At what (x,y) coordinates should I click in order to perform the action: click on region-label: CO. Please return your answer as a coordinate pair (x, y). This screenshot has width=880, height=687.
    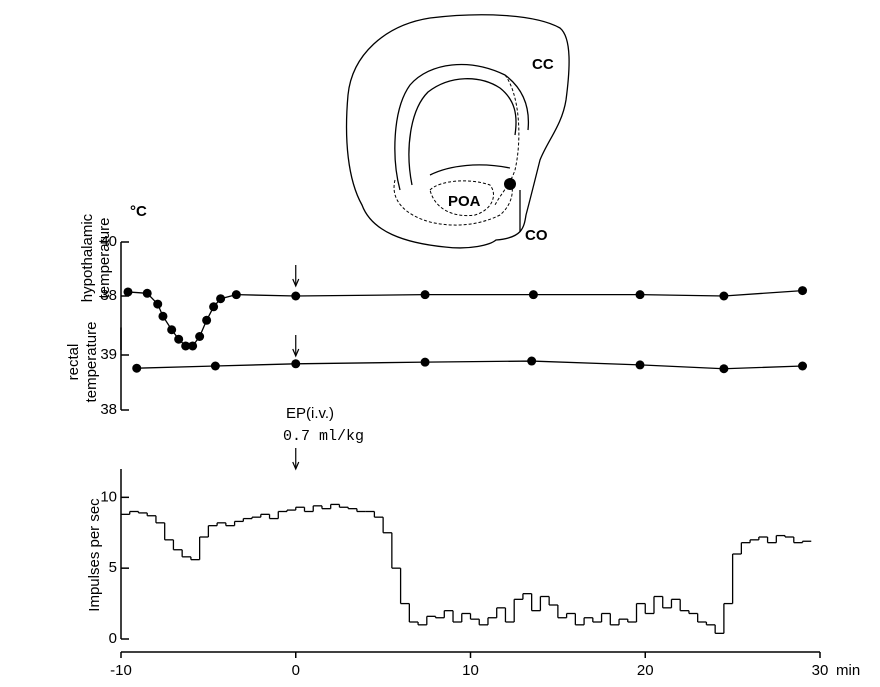
    Looking at the image, I should click on (536, 235).